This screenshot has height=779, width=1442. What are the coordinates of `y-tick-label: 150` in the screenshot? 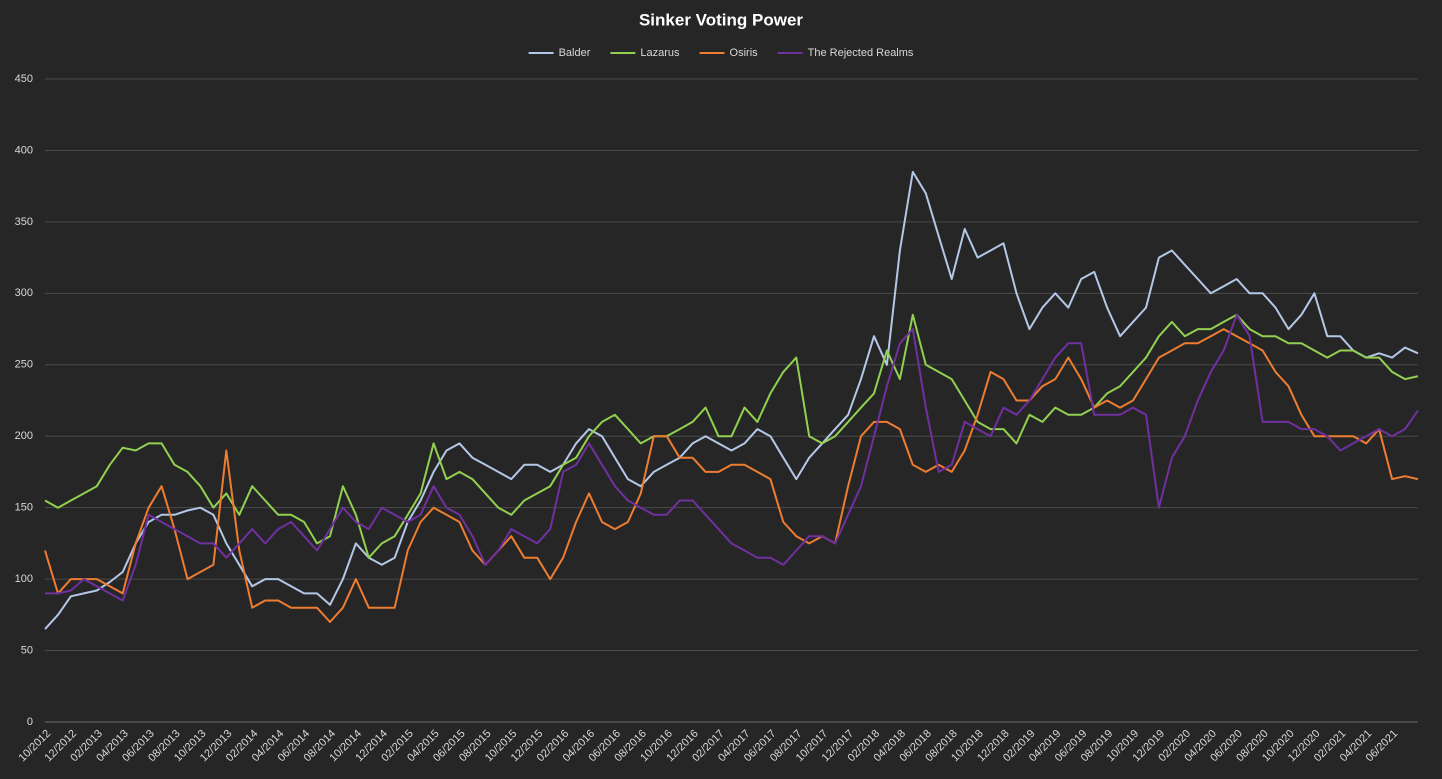 It's located at (24, 508).